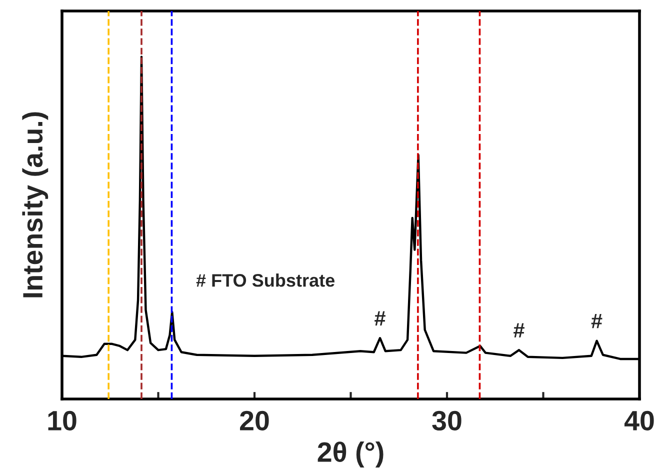 This screenshot has width=659, height=474. What do you see at coordinates (62, 420) in the screenshot?
I see `x-tick-label: 10` at bounding box center [62, 420].